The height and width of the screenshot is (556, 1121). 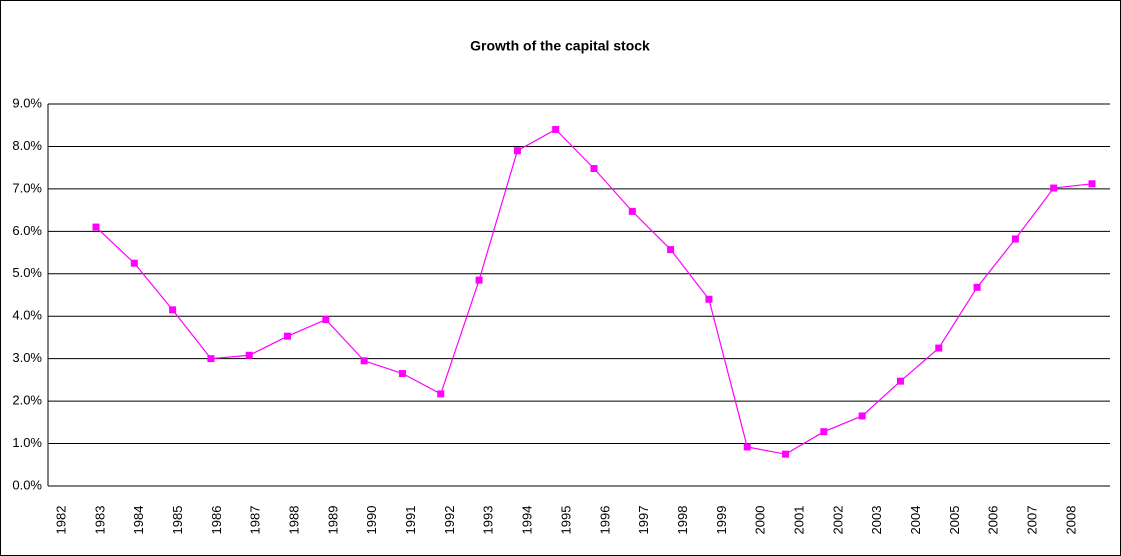 I want to click on x-tick-label: 1984, so click(x=138, y=520).